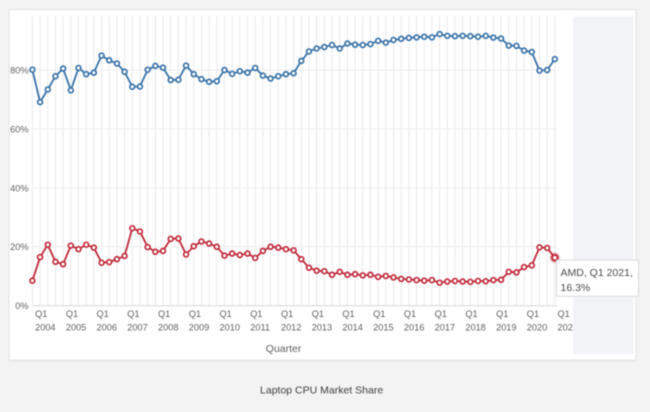  What do you see at coordinates (576, 288) in the screenshot?
I see `svg-text: 16.3%` at bounding box center [576, 288].